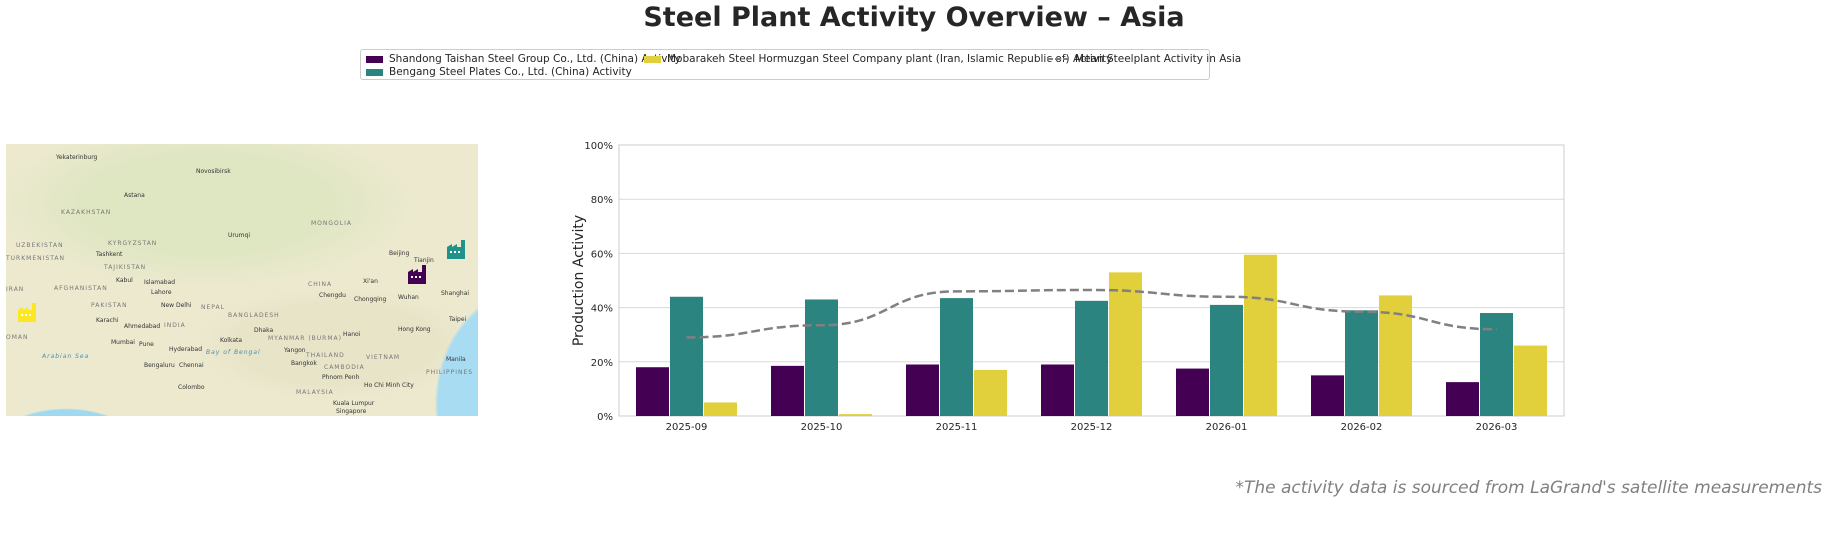 The height and width of the screenshot is (554, 1828). What do you see at coordinates (325, 355) in the screenshot?
I see `map-country-label: THAILAND` at bounding box center [325, 355].